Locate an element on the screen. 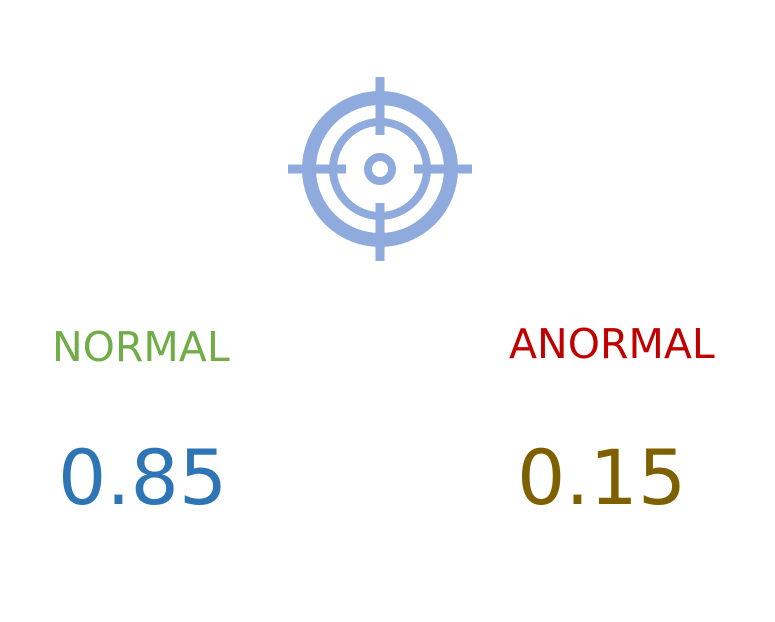  anormal-value: 0.15 is located at coordinates (602, 477).